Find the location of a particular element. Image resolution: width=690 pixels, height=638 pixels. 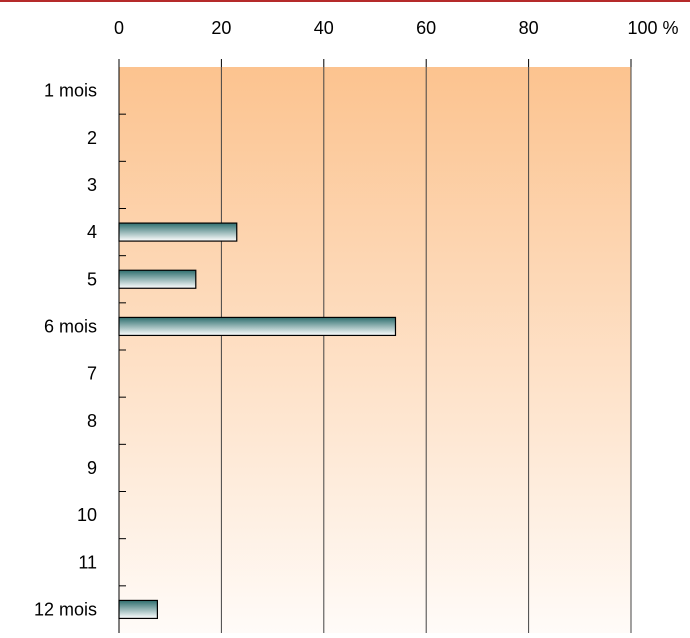

x-tick-label: 100 % is located at coordinates (652, 28).